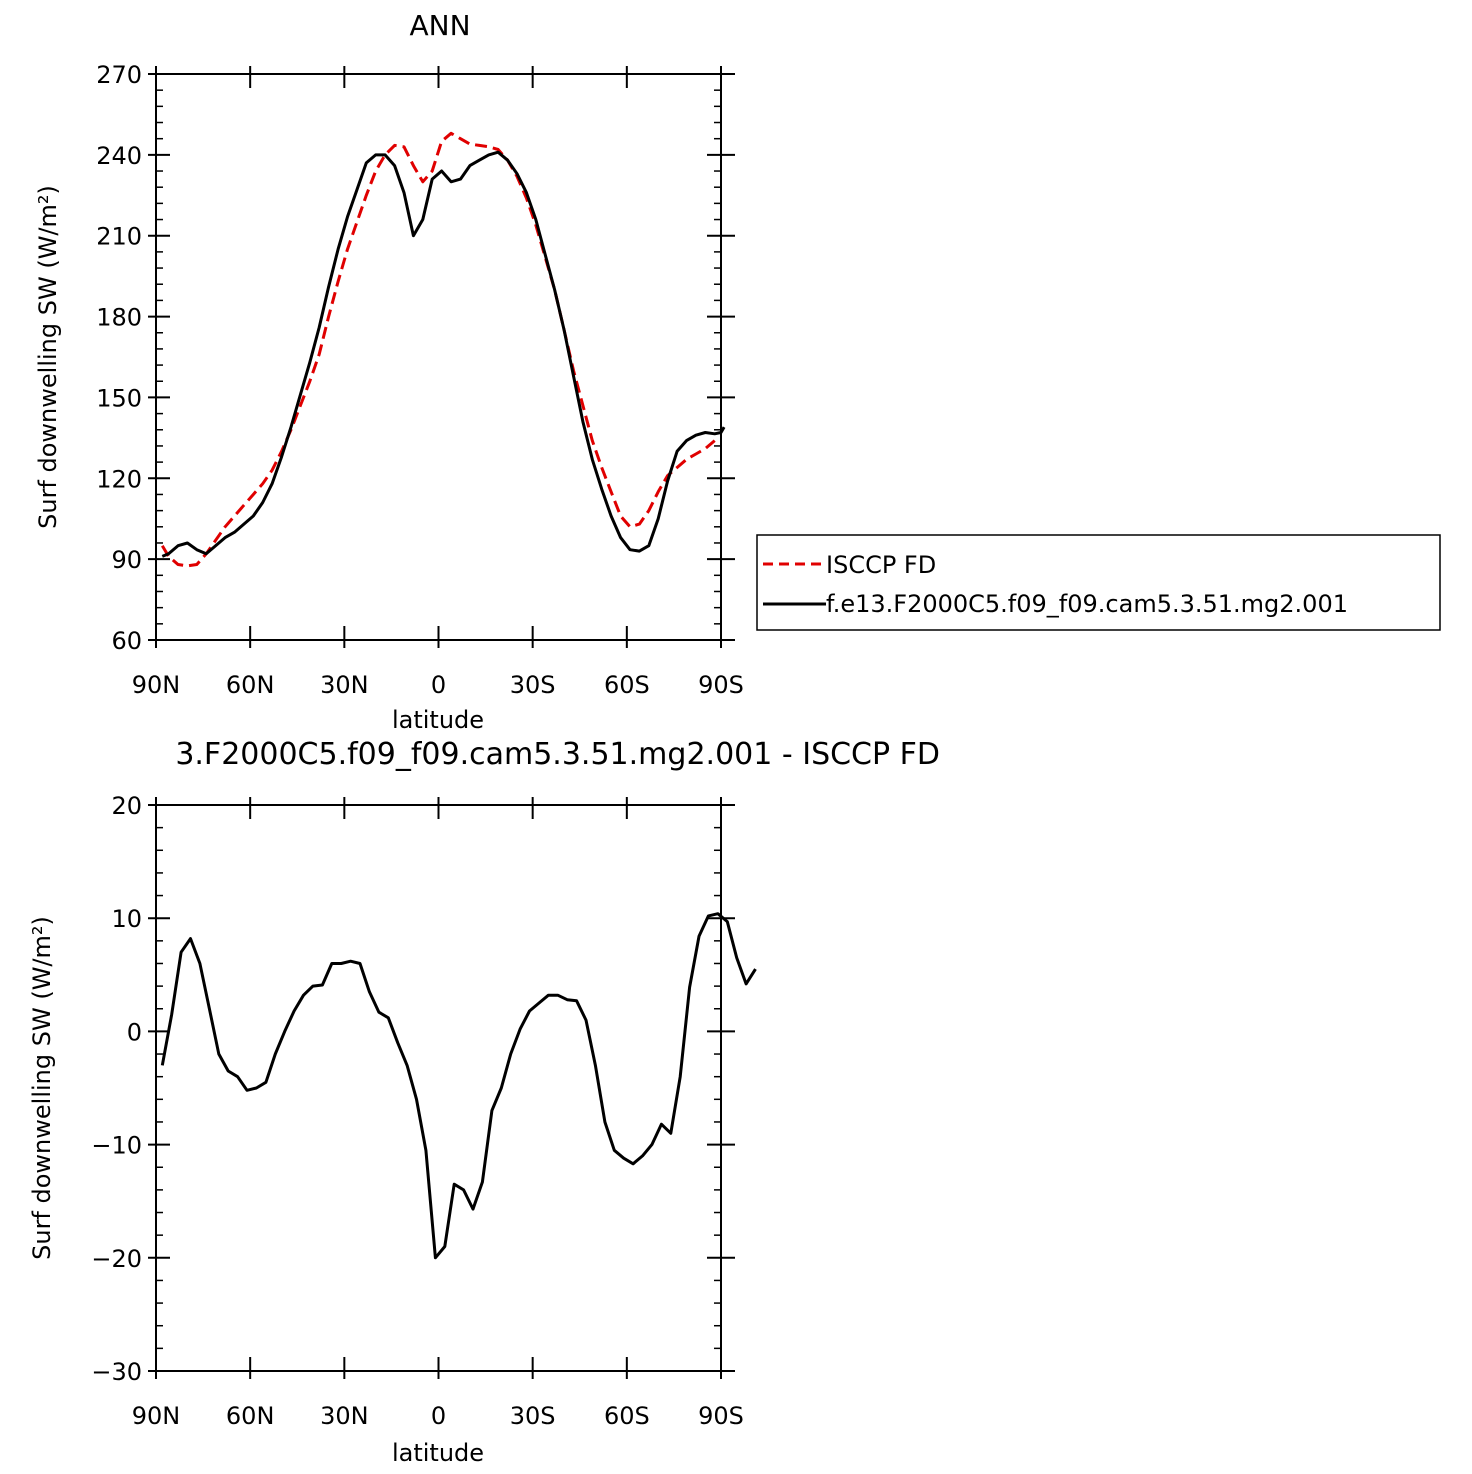 The width and height of the screenshot is (1472, 1474). What do you see at coordinates (126, 806) in the screenshot?
I see `y-tick-label: 20` at bounding box center [126, 806].